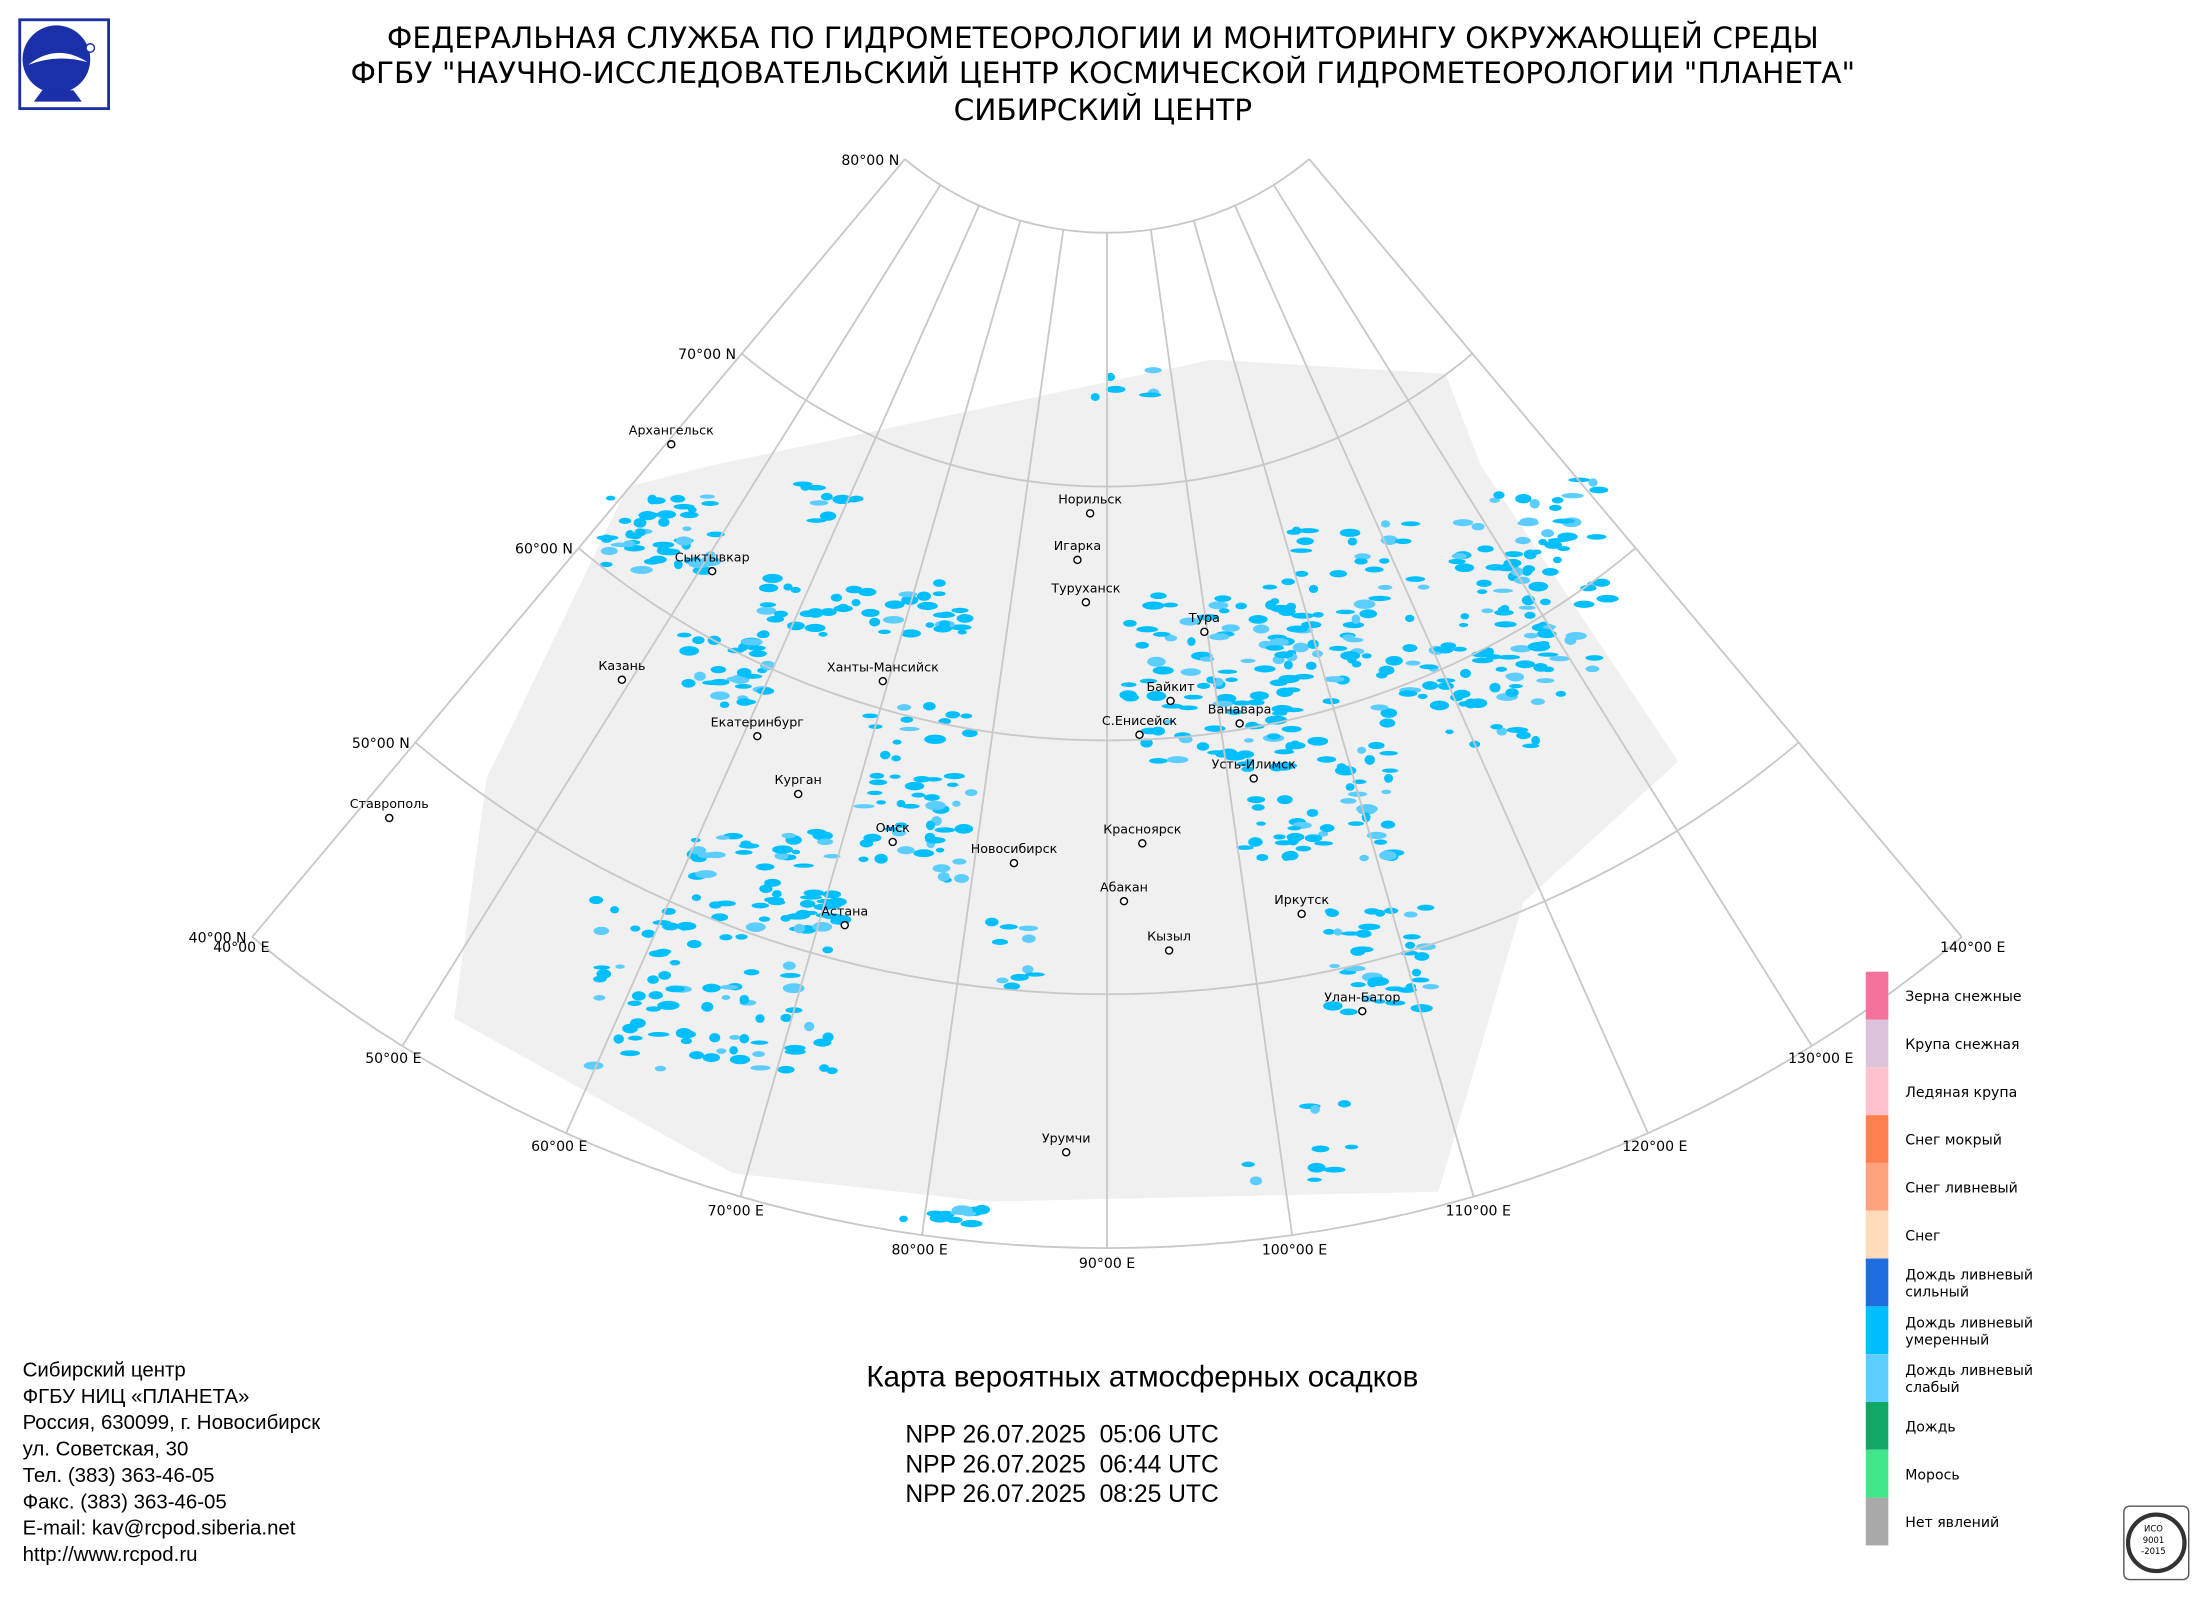  I want to click on iso-text: ИСО, so click(2153, 1529).